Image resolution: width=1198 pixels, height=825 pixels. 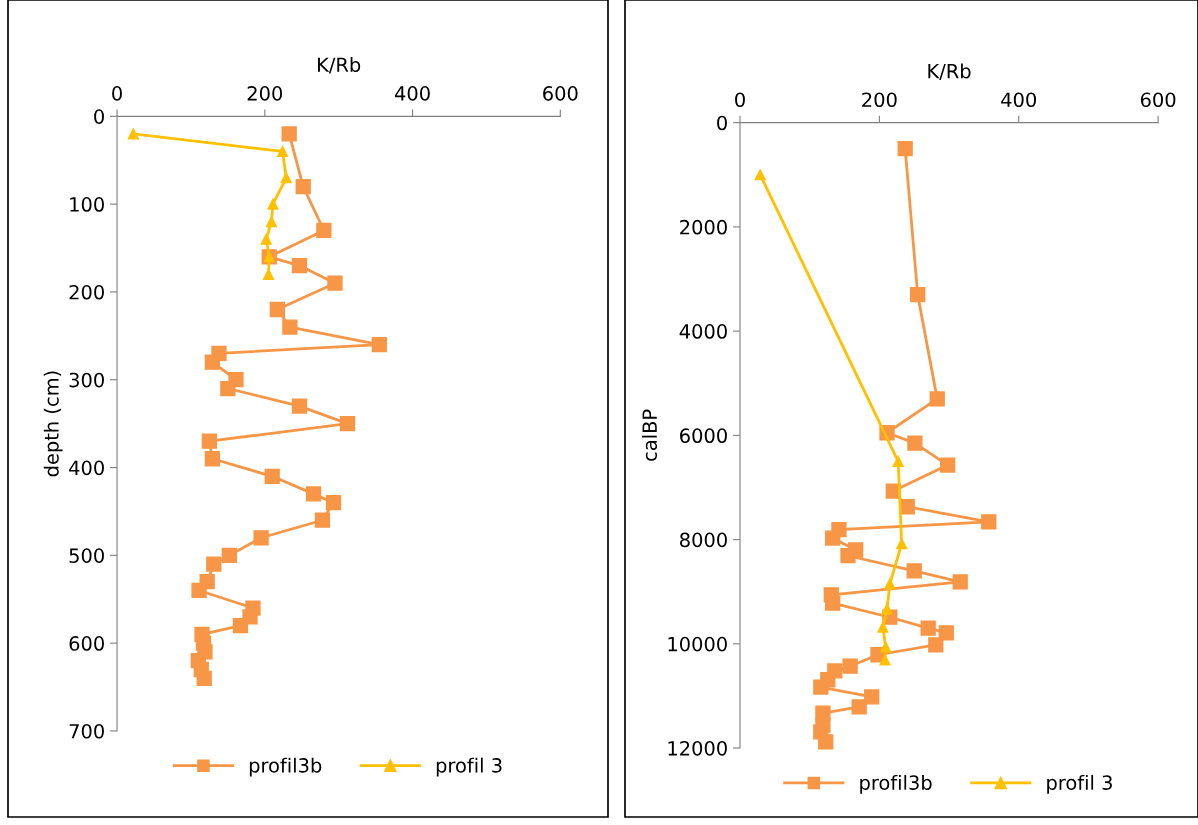 I want to click on y-tick-label: 400, so click(x=86, y=468).